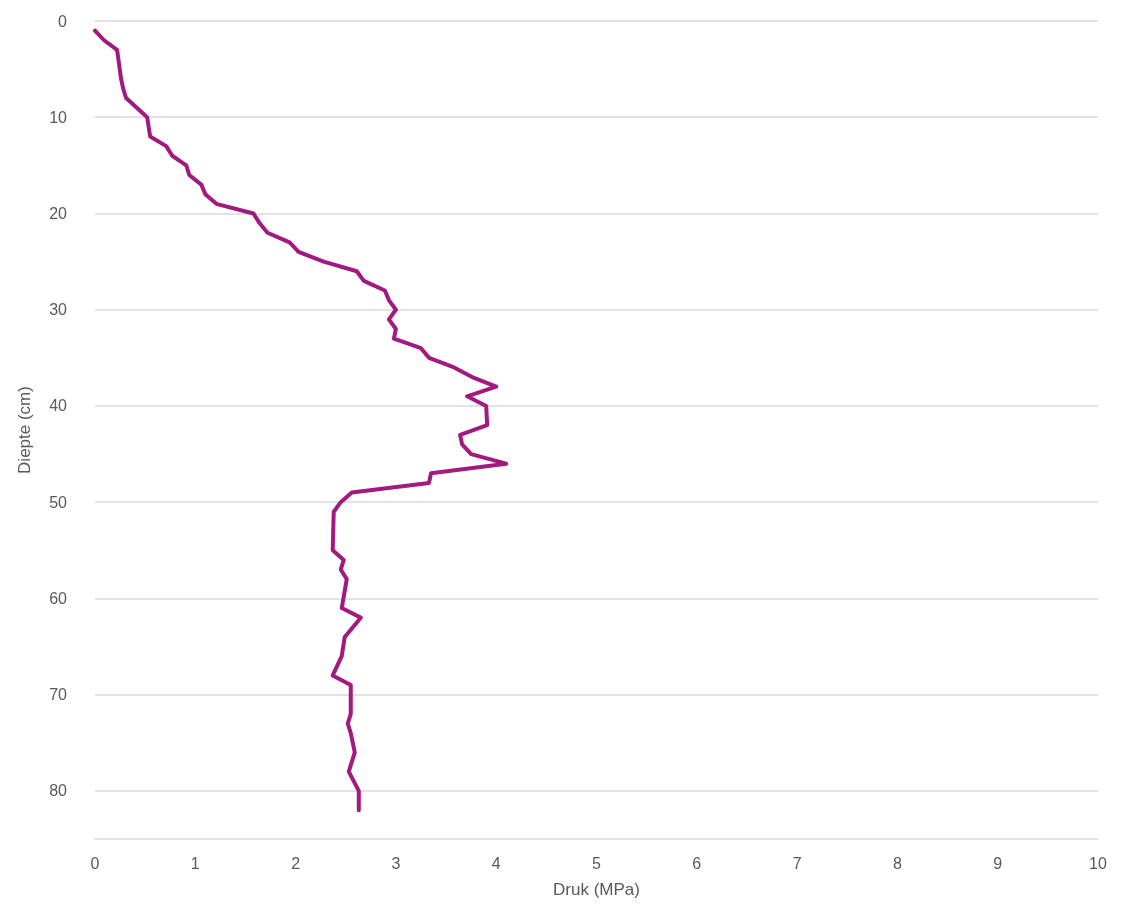 This screenshot has height=922, width=1126. I want to click on y-tick-label: 50, so click(58, 502).